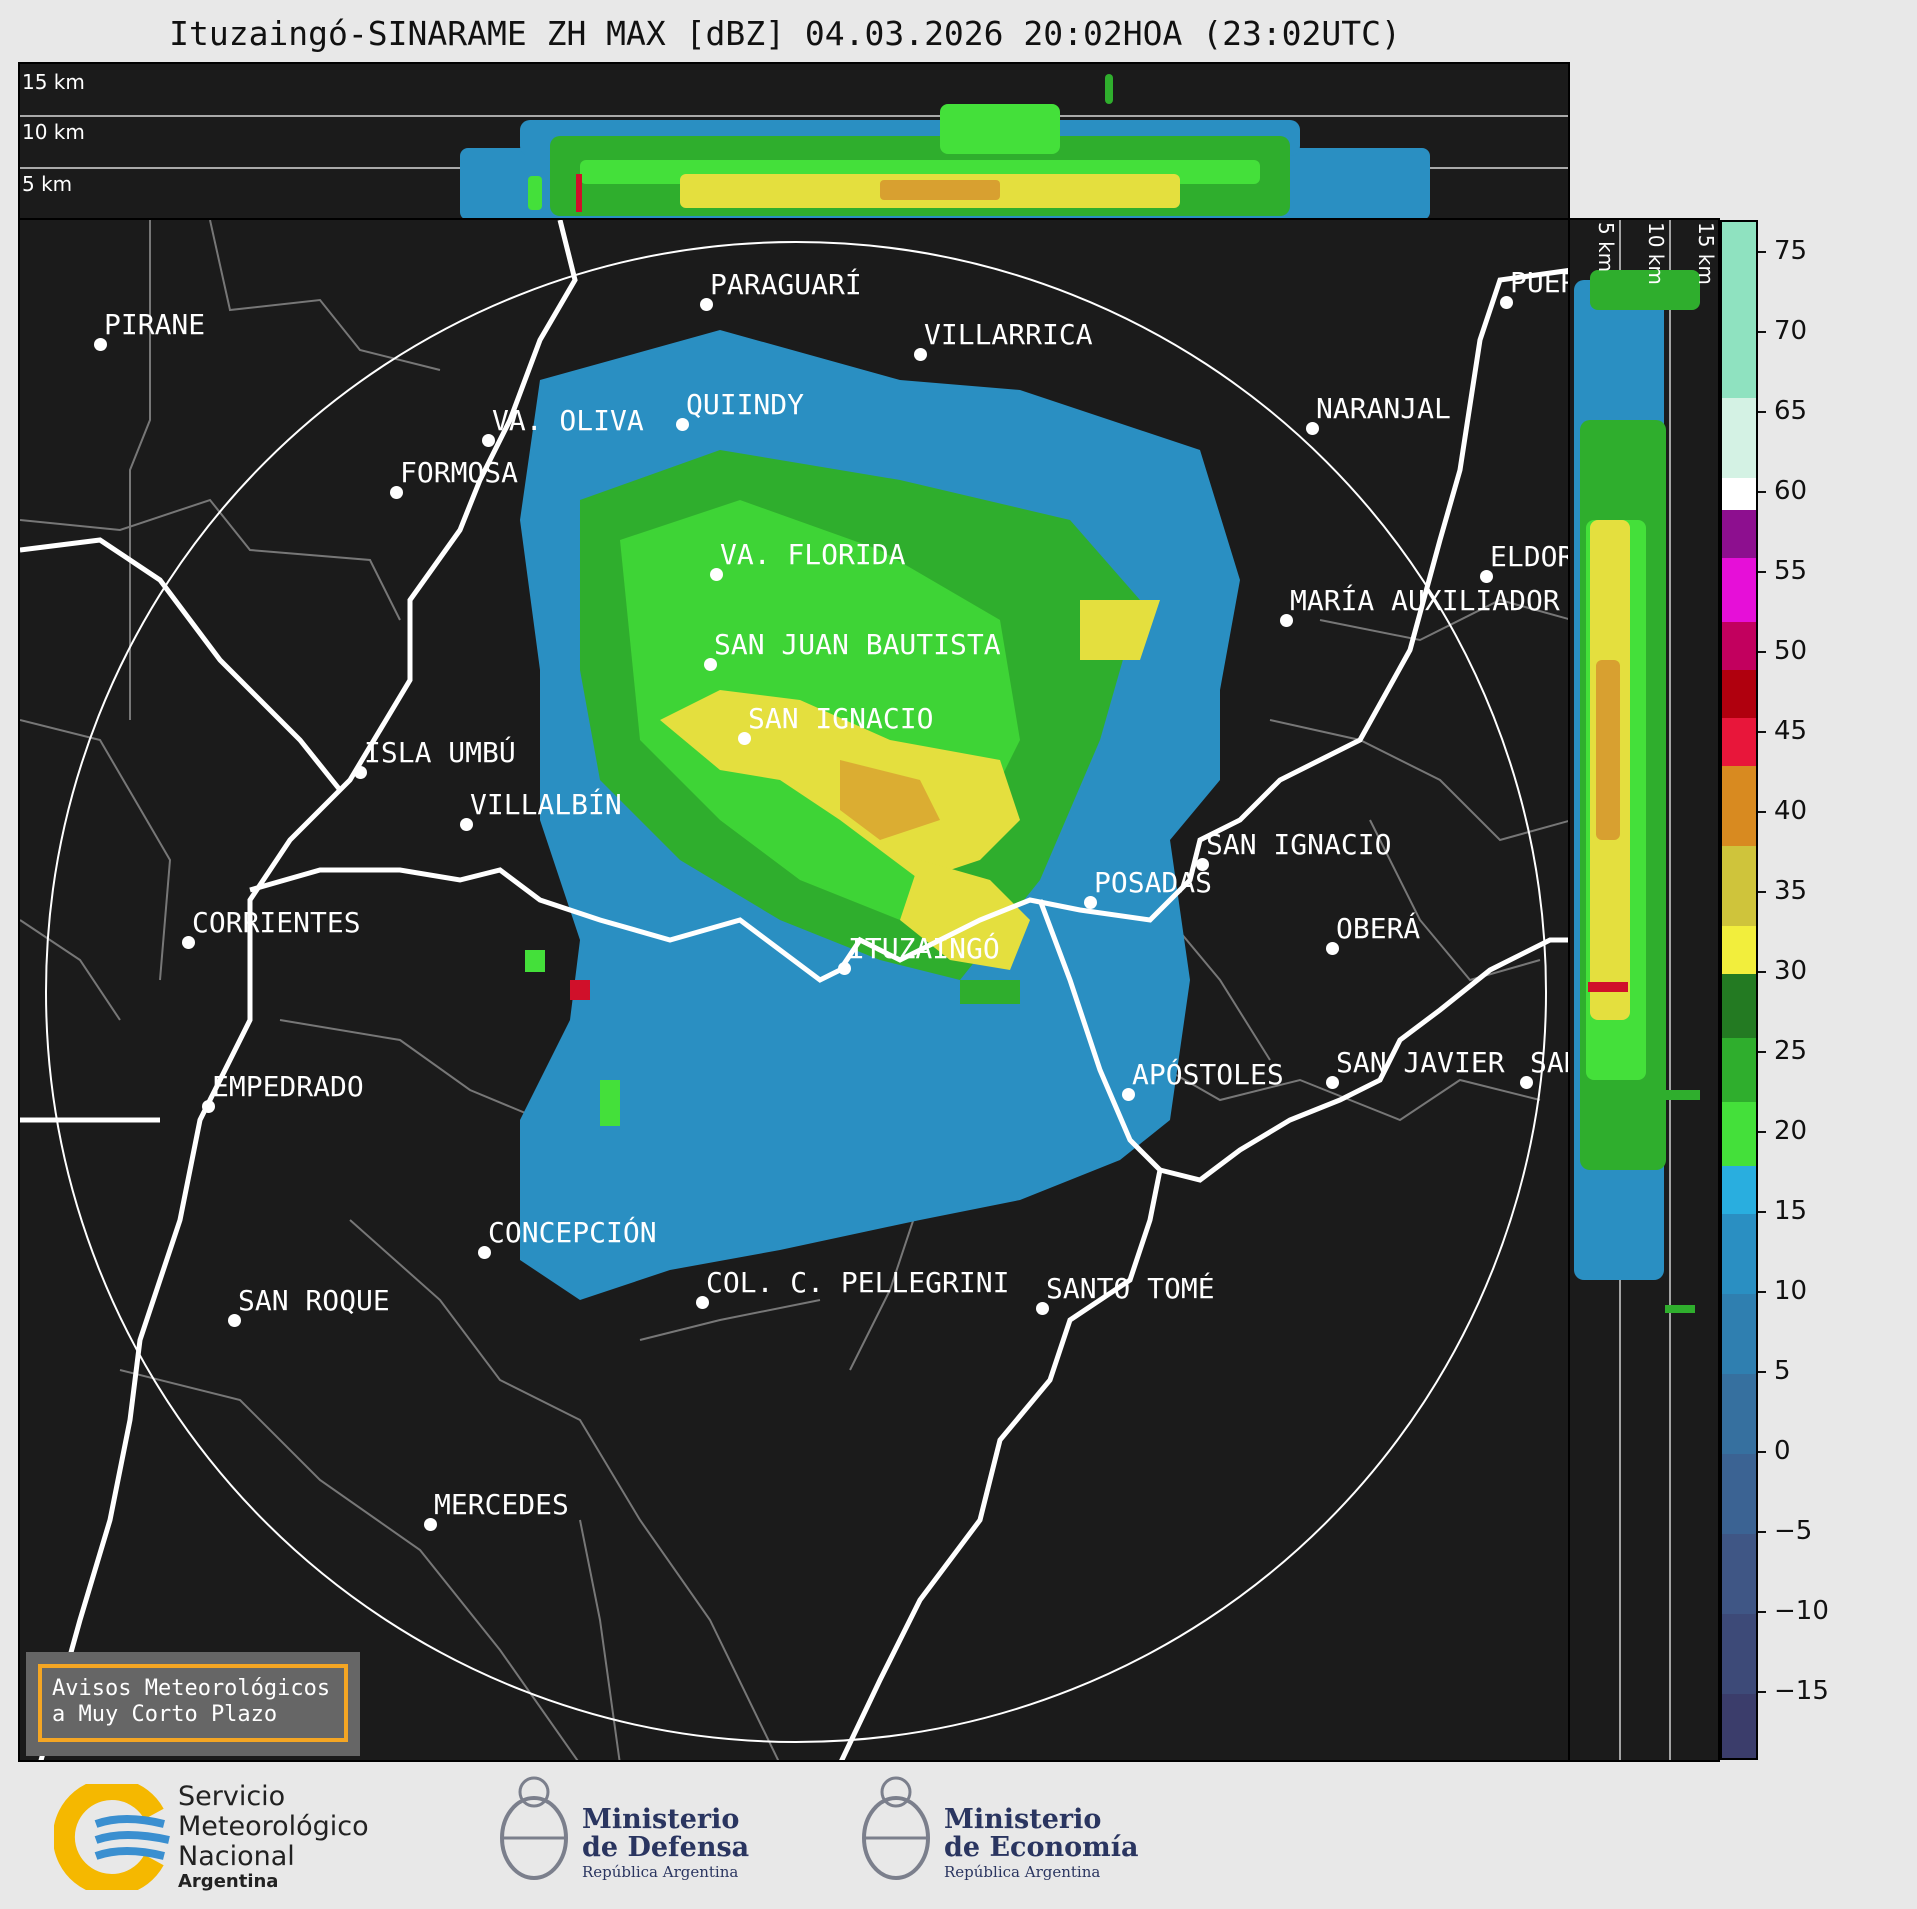 This screenshot has height=1909, width=1917. I want to click on colorbar-tick-label: 45, so click(1782, 731).